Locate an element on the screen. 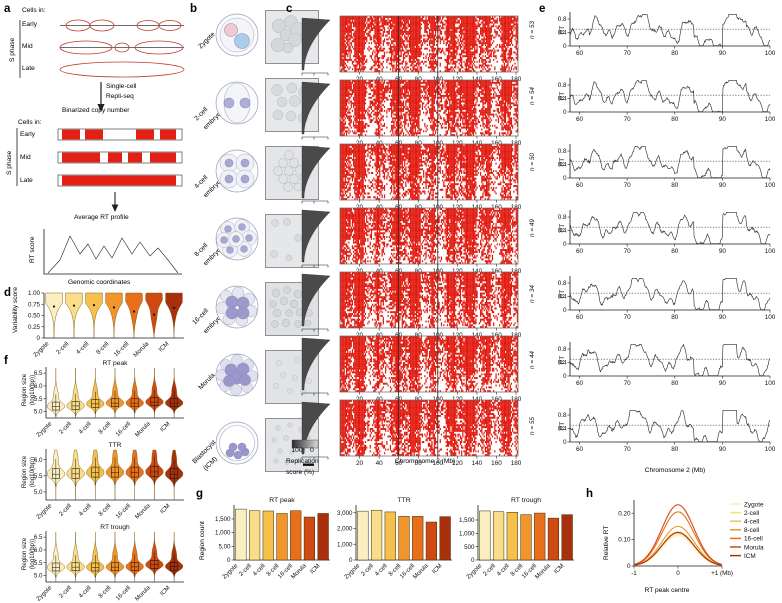 The height and width of the screenshot is (603, 782). svg-text: 20 is located at coordinates (360, 79).